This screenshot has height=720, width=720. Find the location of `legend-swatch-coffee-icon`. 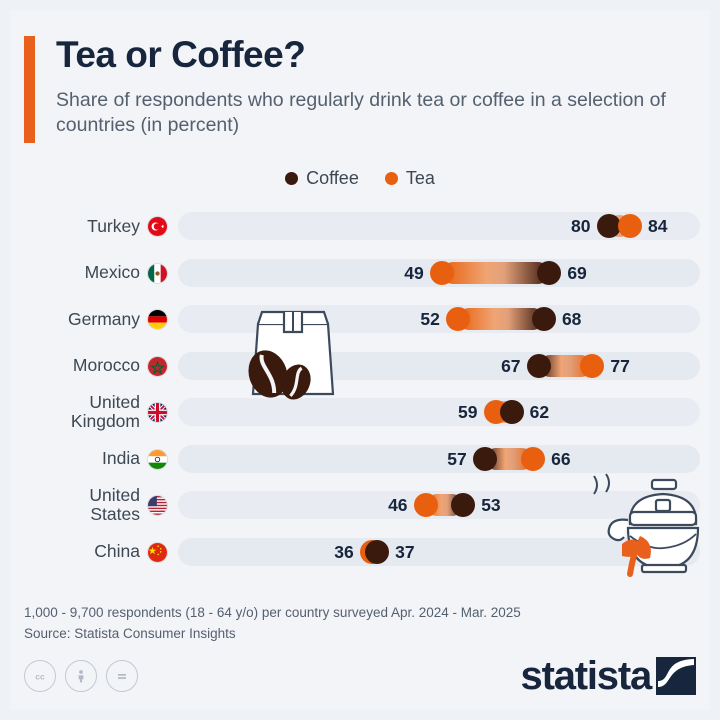

legend-swatch-coffee-icon is located at coordinates (292, 178).